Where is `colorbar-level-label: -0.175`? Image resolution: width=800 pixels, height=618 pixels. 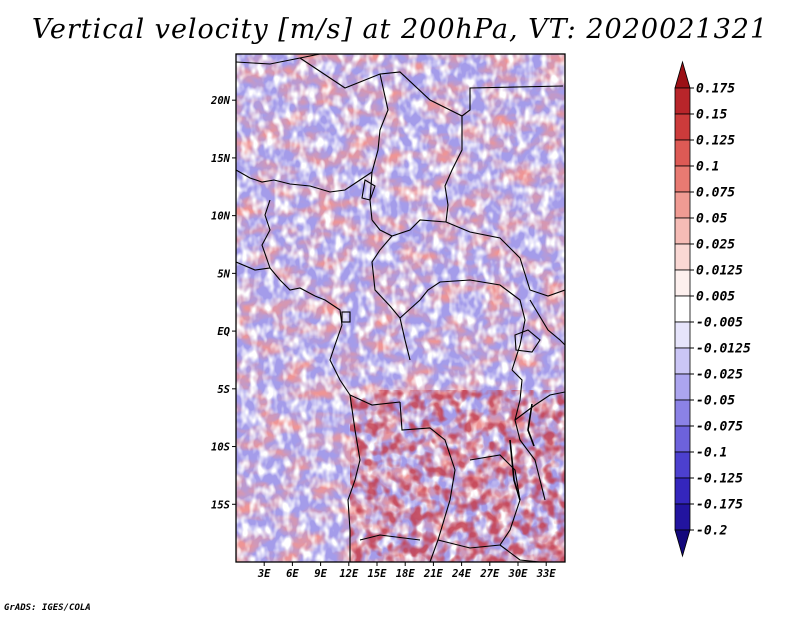
colorbar-level-label: -0.175 is located at coordinates (719, 505).